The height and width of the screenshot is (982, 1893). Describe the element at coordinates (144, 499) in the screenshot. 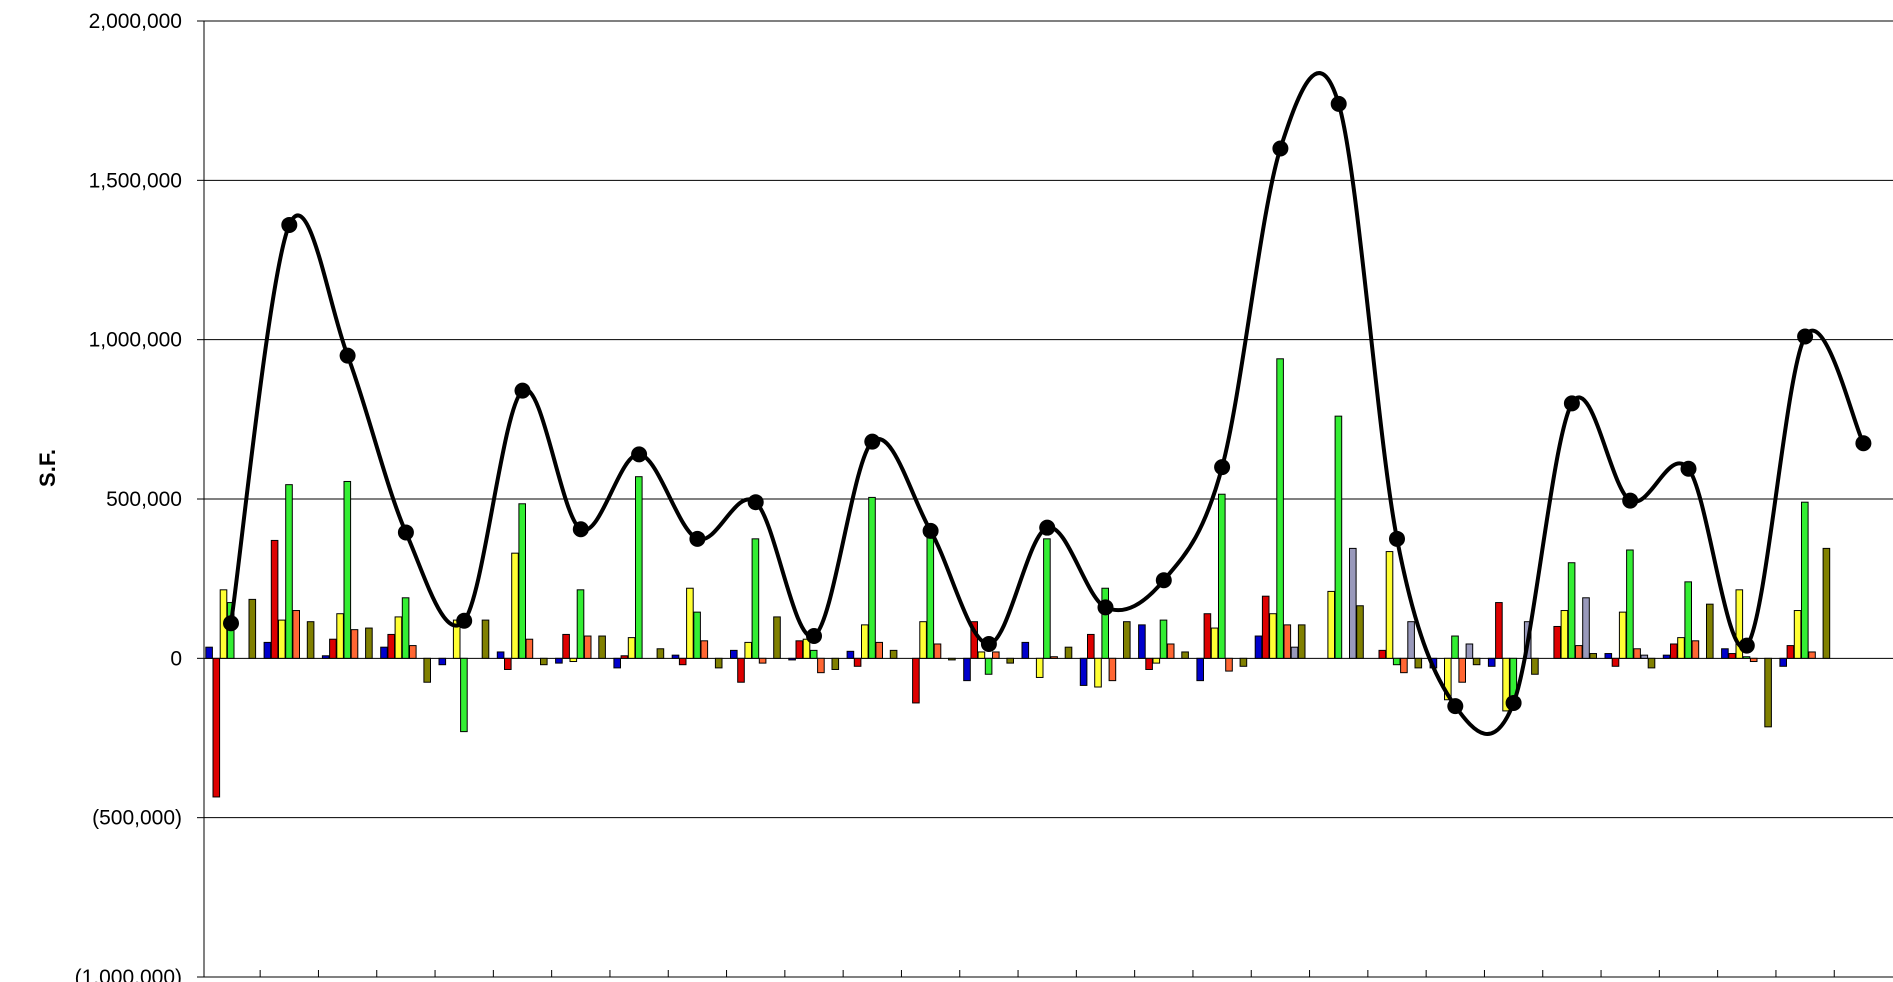

I see `y-tick-label: 500,000` at that location.